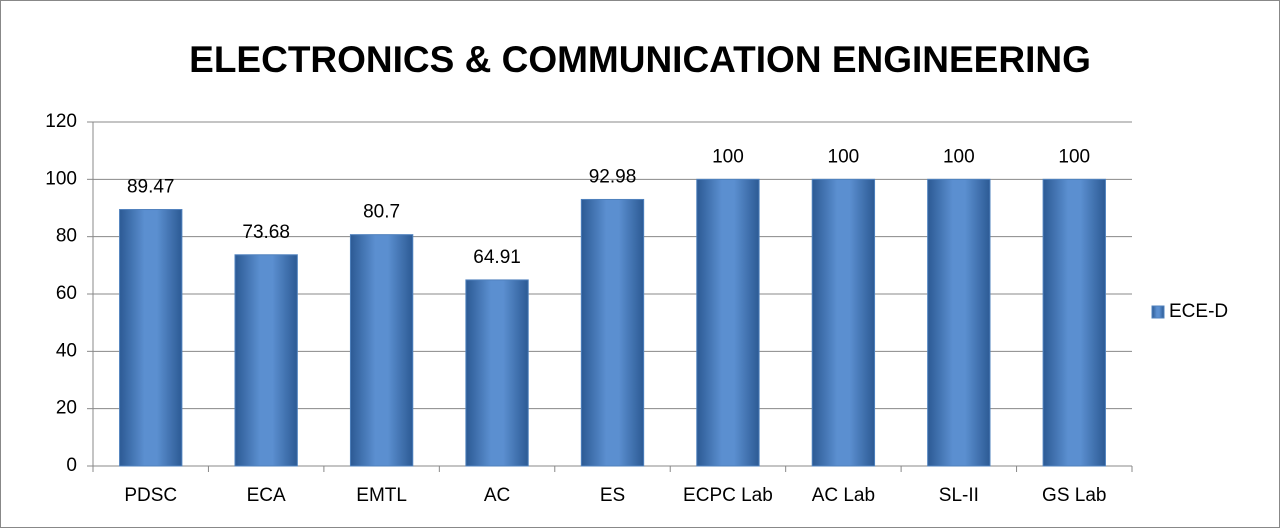  Describe the element at coordinates (266, 495) in the screenshot. I see `x-tick-label: ECA` at that location.